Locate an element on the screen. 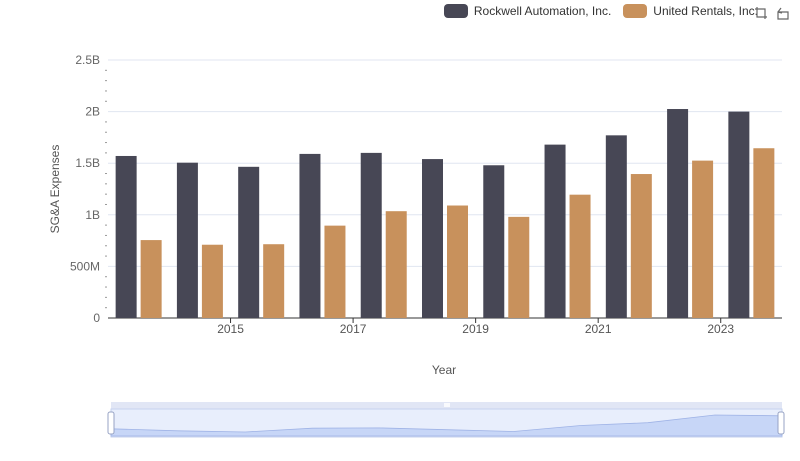  bar-rockwell-2023 is located at coordinates (678, 214).